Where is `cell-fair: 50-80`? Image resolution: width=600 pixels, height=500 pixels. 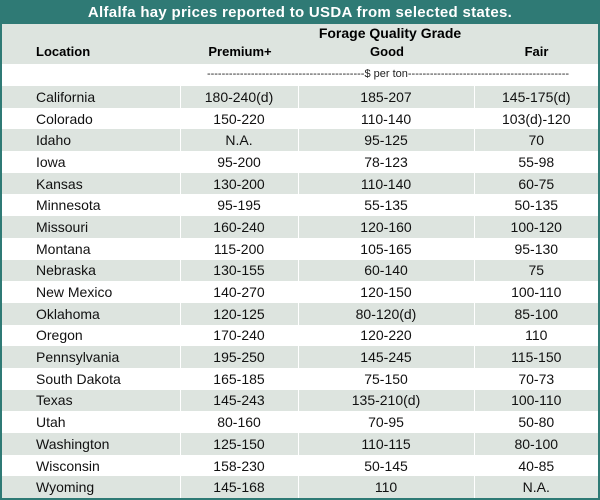
cell-fair: 50-80 is located at coordinates (535, 422).